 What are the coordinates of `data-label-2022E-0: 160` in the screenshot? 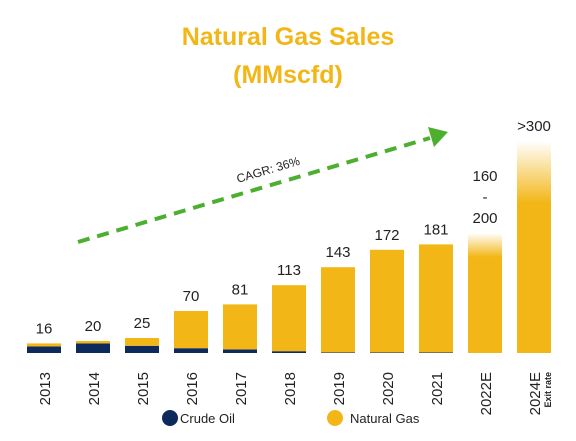 It's located at (484, 176).